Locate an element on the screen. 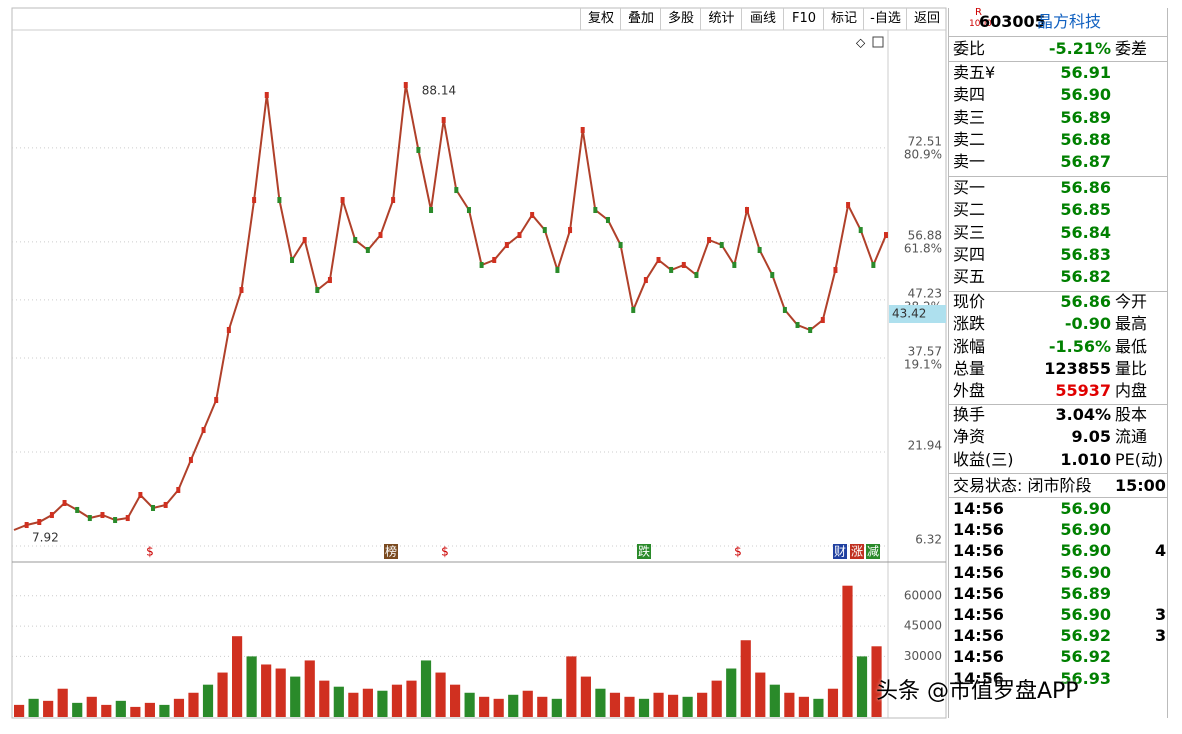 The width and height of the screenshot is (1182, 734). event-marker: 涨 is located at coordinates (857, 551).